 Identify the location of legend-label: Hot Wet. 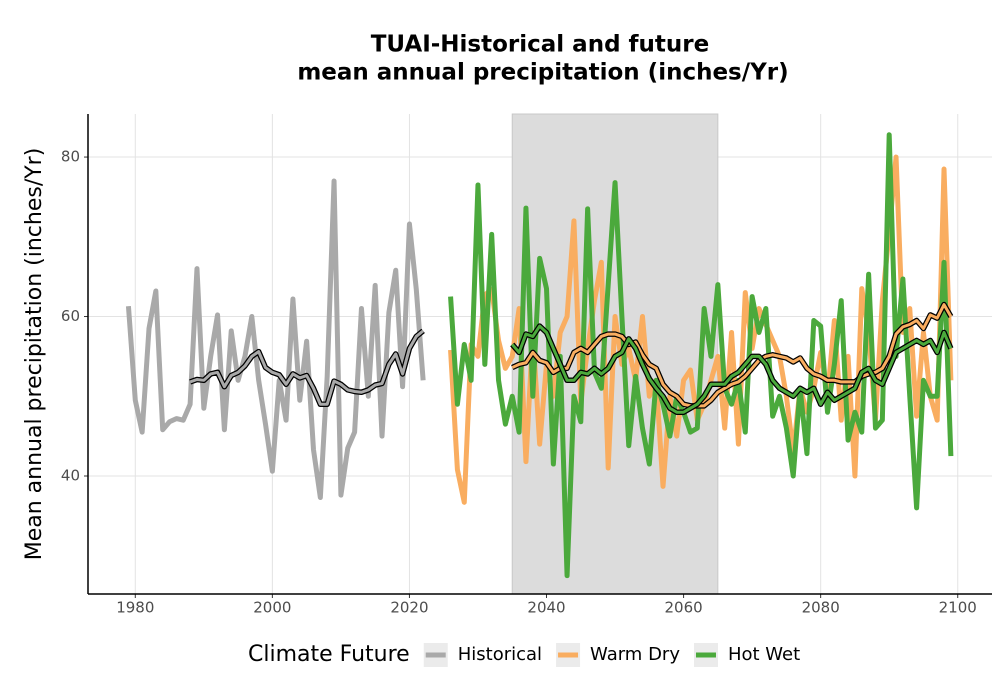
(764, 654).